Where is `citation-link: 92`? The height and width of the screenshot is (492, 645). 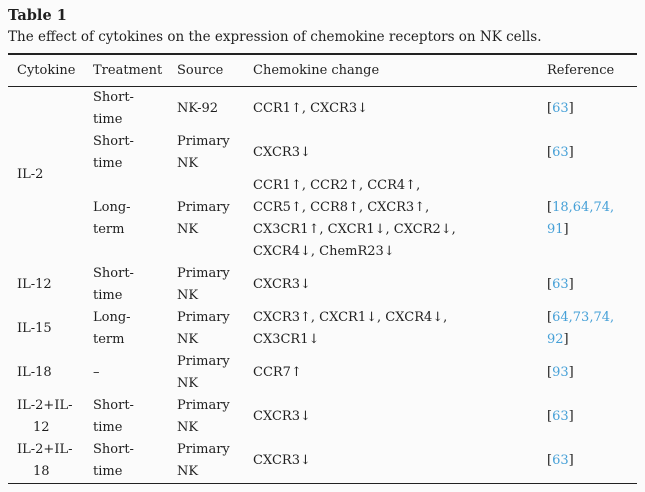 citation-link: 92 is located at coordinates (555, 339).